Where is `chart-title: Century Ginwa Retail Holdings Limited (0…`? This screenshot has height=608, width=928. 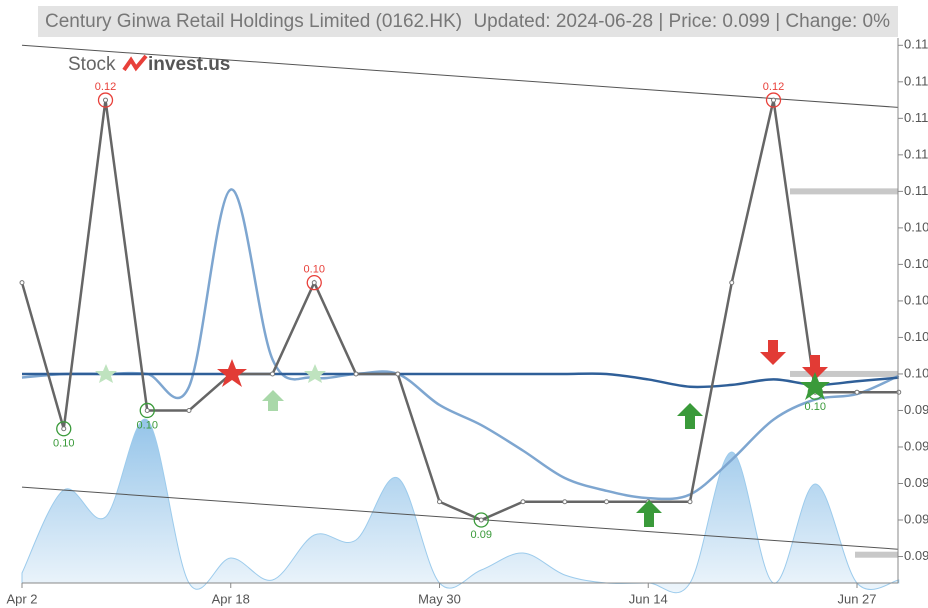 chart-title: Century Ginwa Retail Holdings Limited (0… is located at coordinates (253, 21).